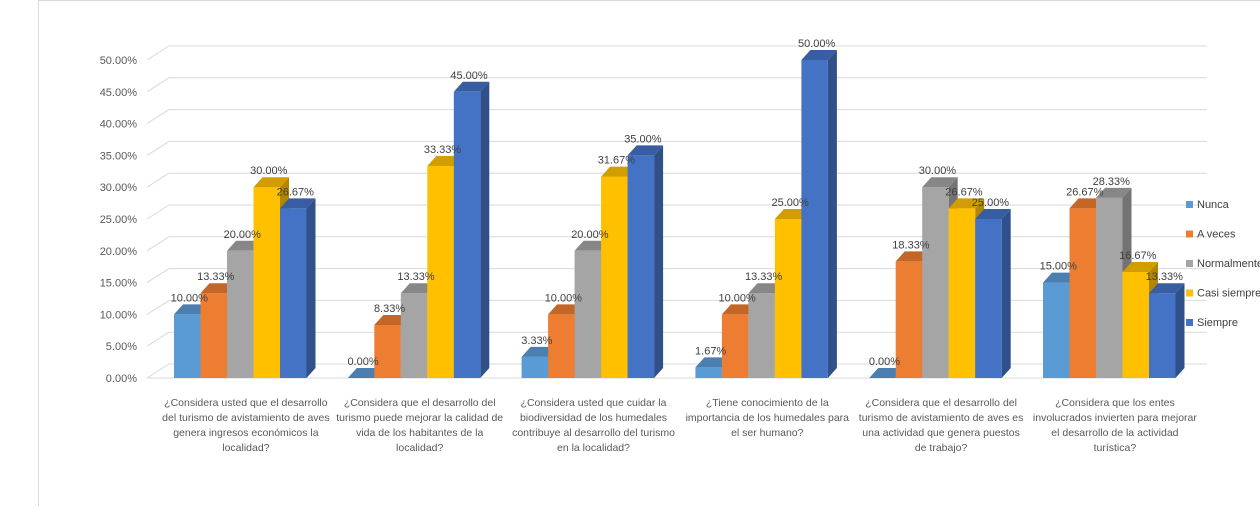 This screenshot has width=1260, height=511. Describe the element at coordinates (121, 379) in the screenshot. I see `y-tick-label: 0.00%` at that location.